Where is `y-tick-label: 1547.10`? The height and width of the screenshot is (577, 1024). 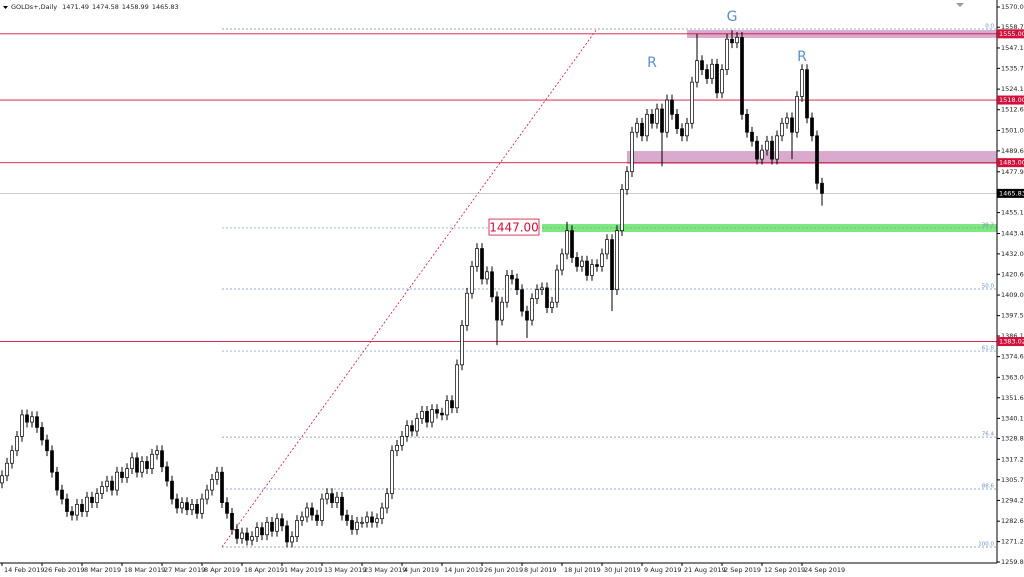
y-tick-label: 1547.10 is located at coordinates (1012, 48).